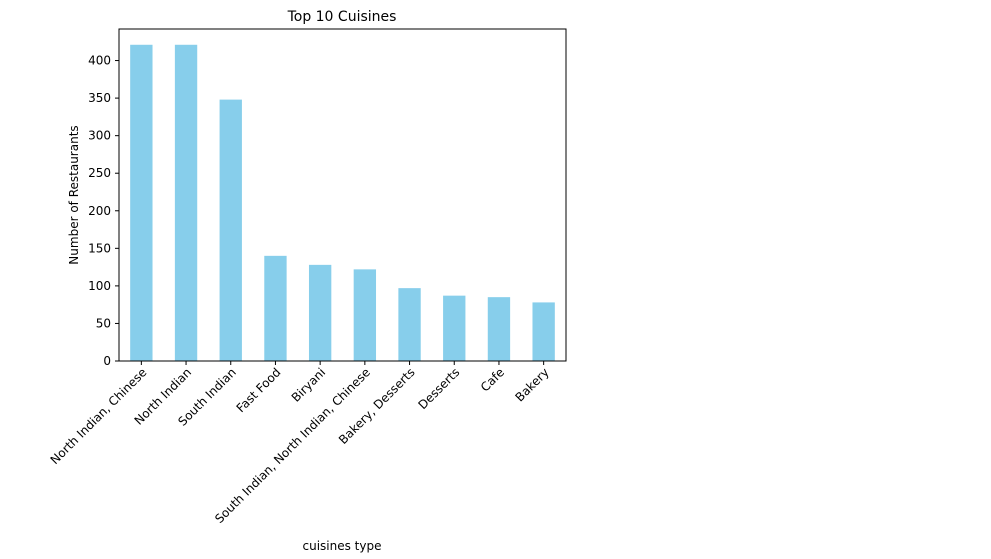 The width and height of the screenshot is (991, 559). I want to click on y-tick-label-7: 350, so click(99, 98).